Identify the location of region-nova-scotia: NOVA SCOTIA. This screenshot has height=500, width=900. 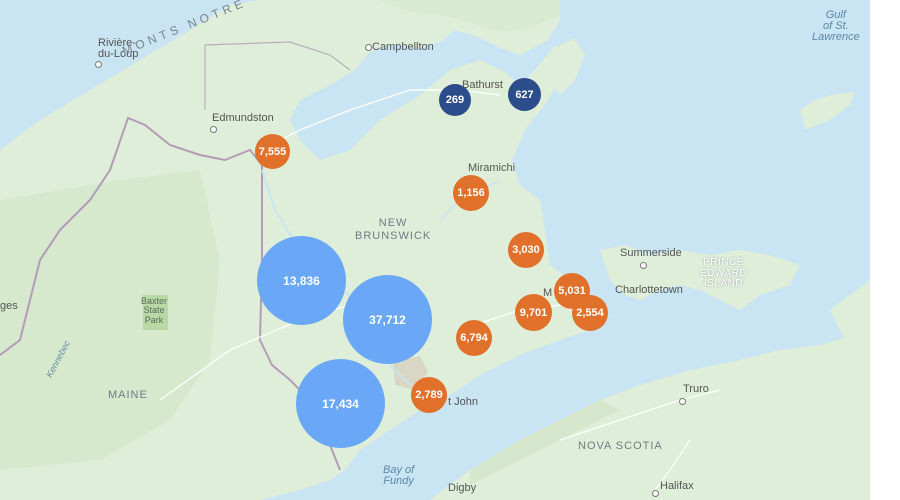
(620, 446).